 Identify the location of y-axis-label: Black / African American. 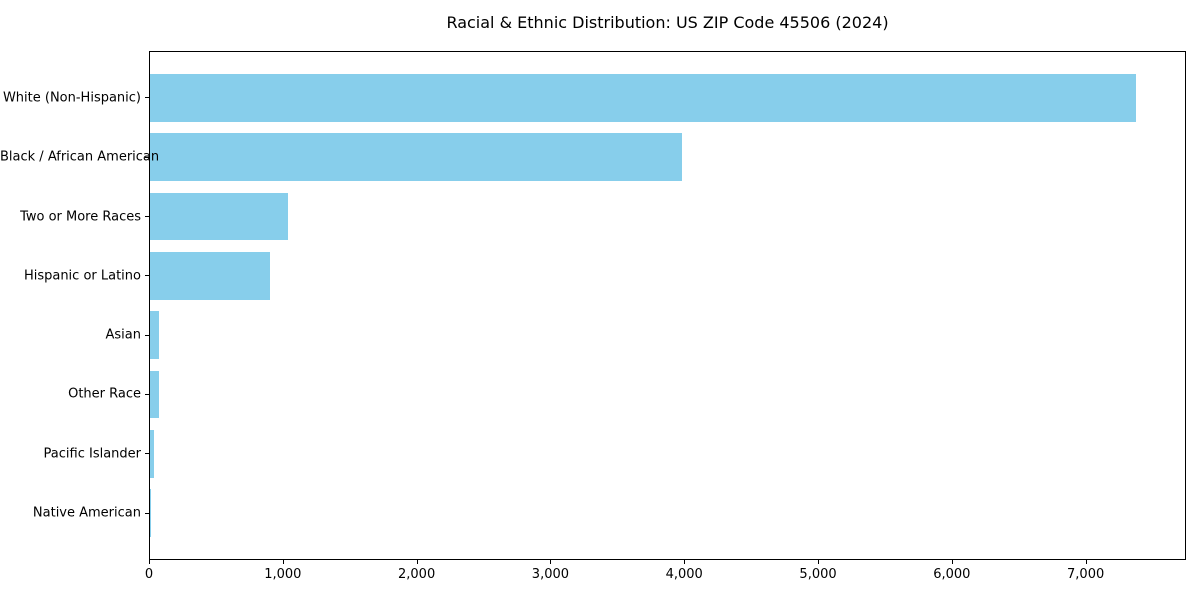
(80, 157).